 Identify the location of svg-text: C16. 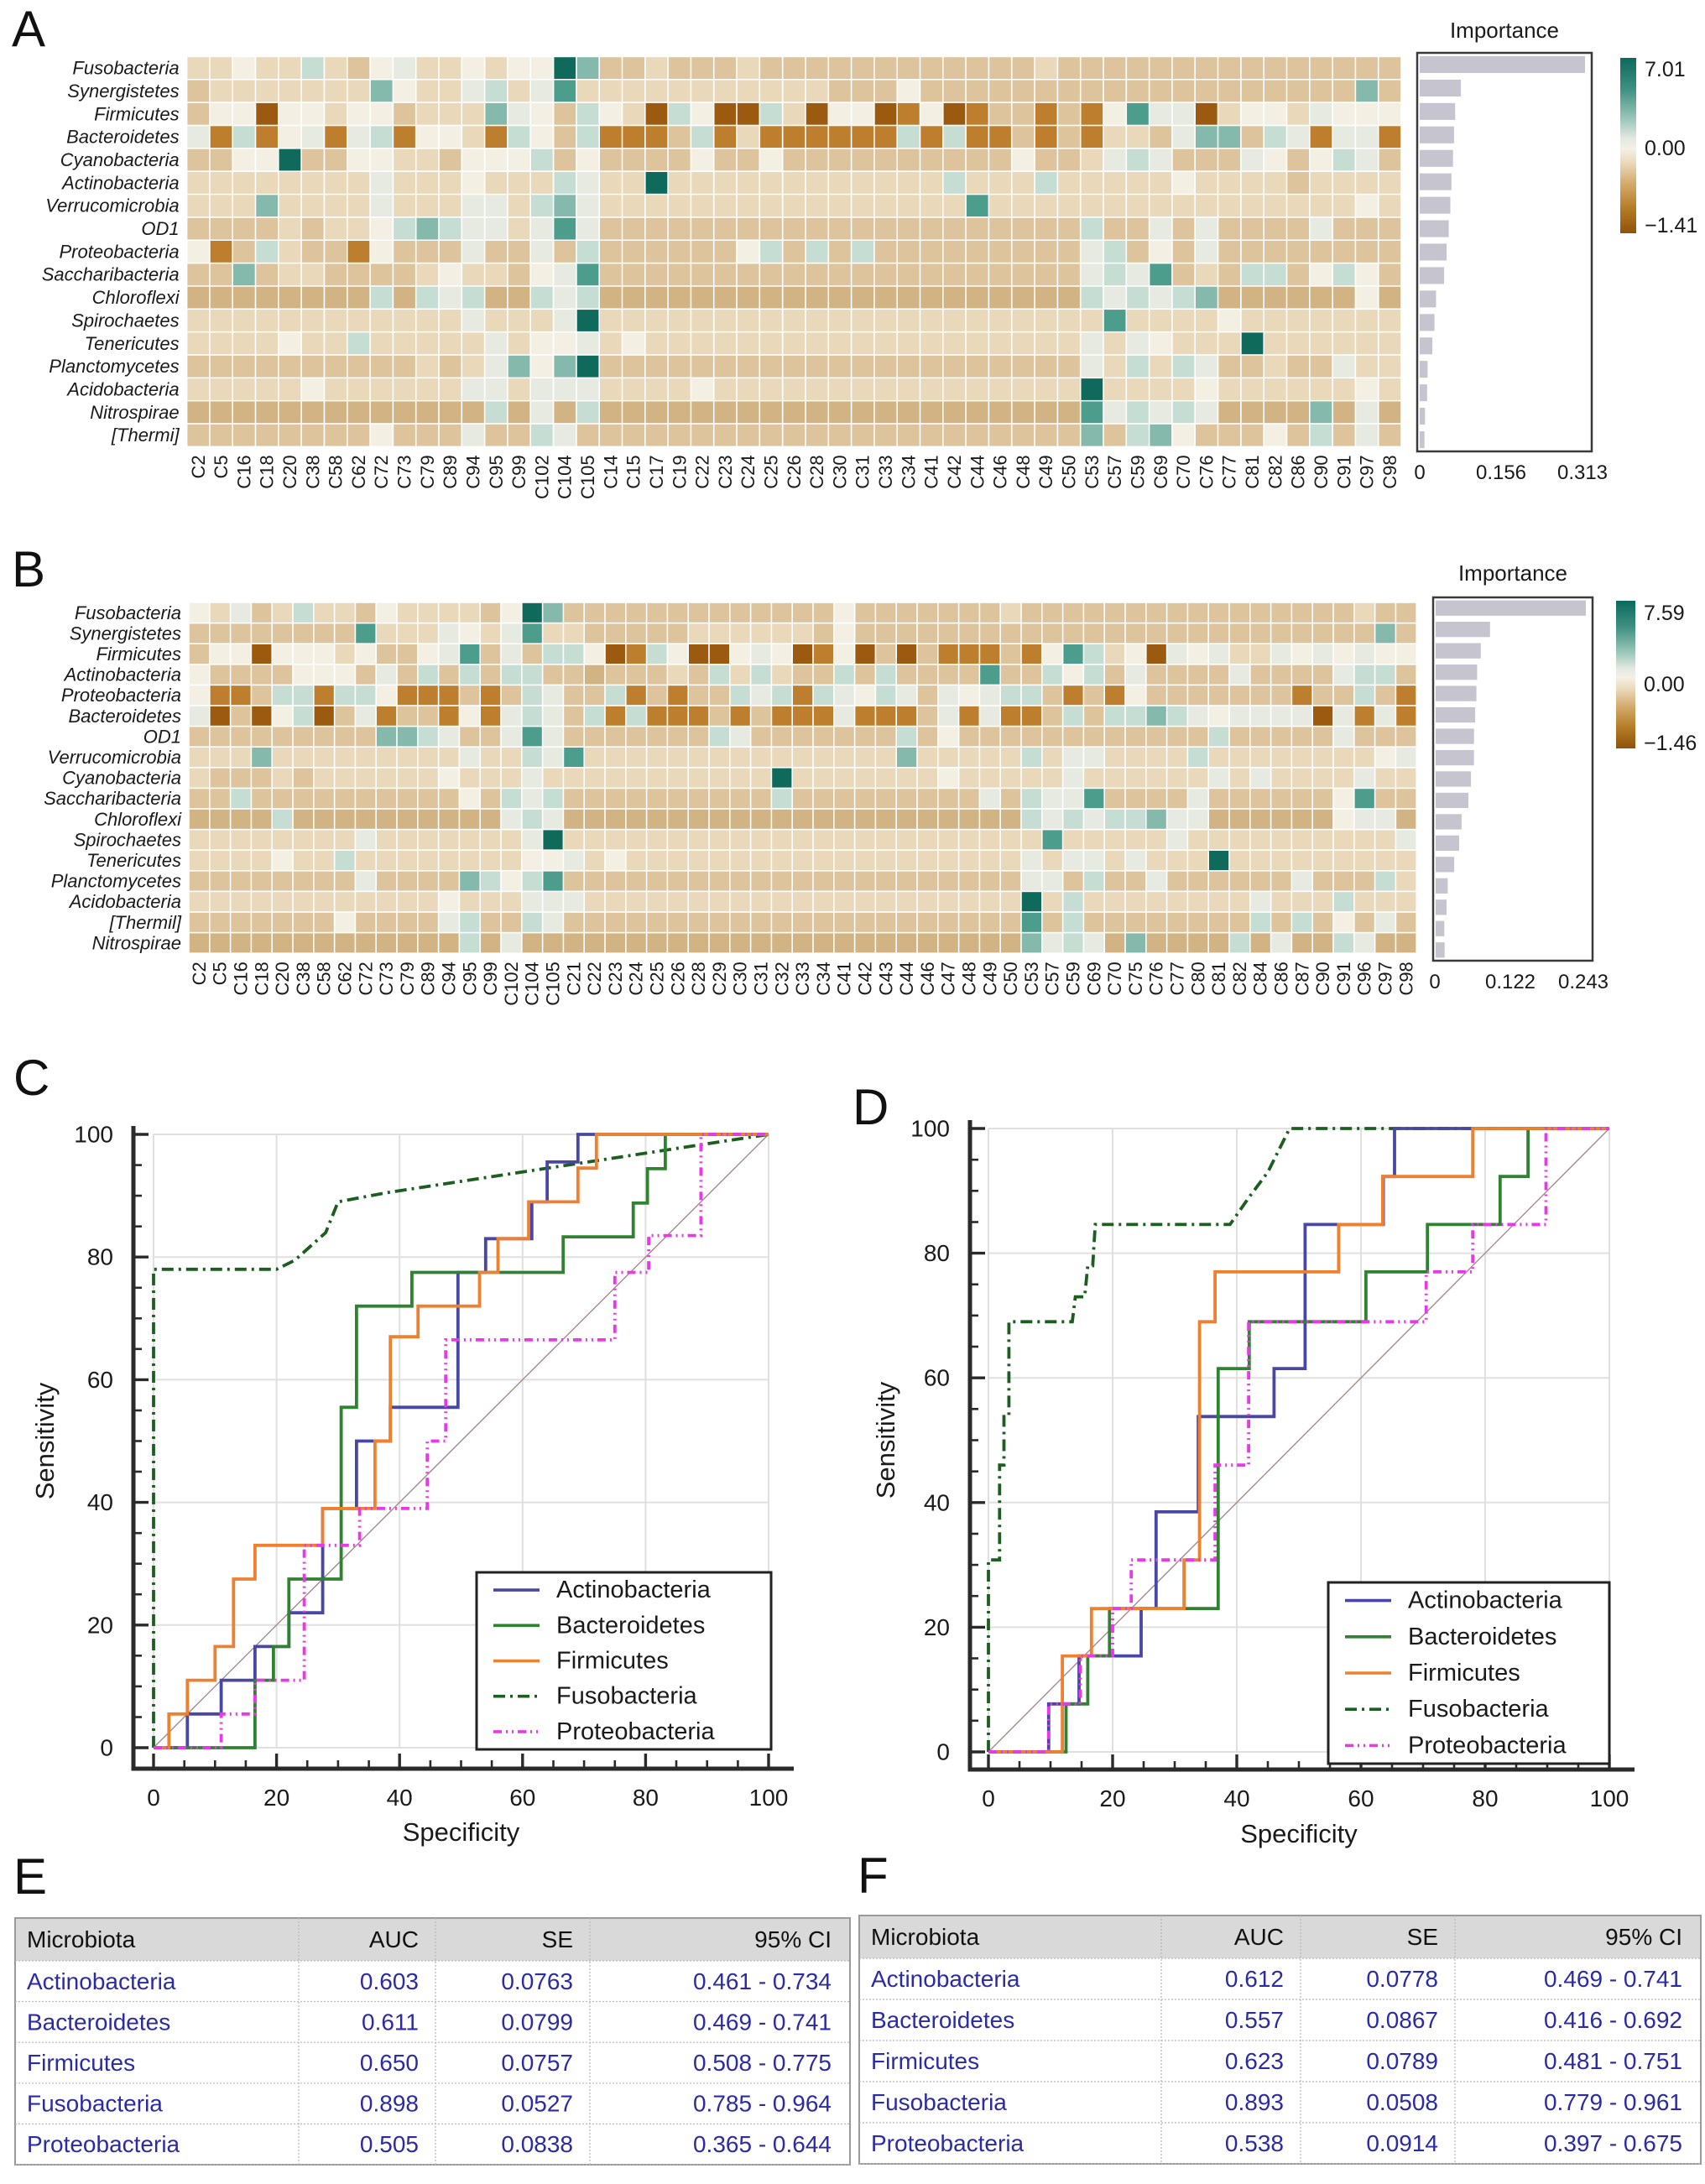
(241, 978).